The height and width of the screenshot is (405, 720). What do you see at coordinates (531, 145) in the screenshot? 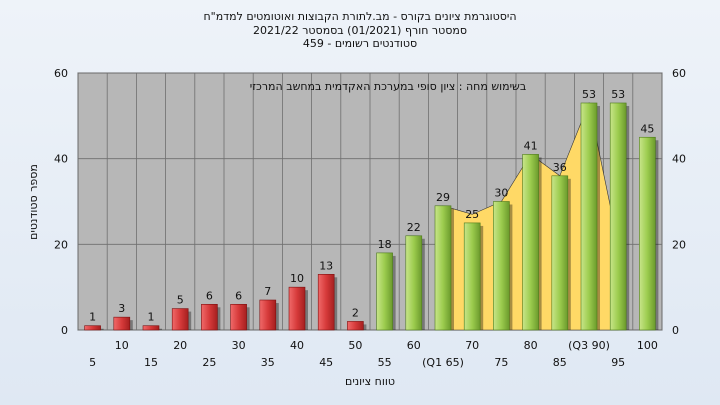
I see `data-label: 41` at bounding box center [531, 145].